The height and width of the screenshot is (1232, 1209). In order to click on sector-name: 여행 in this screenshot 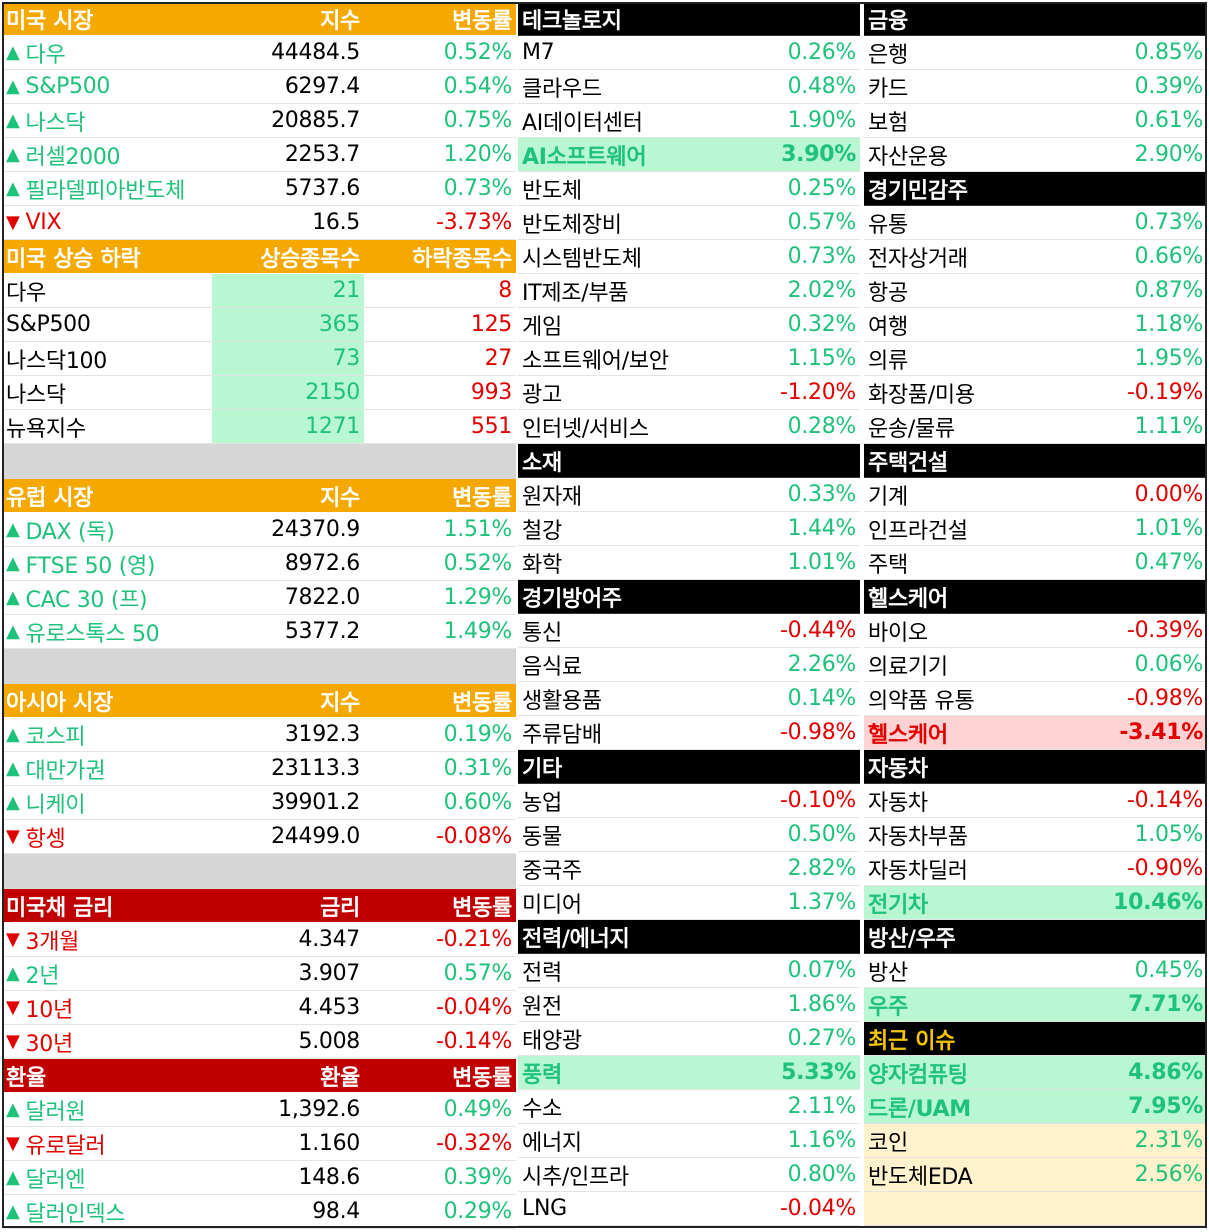, I will do `click(888, 327)`.